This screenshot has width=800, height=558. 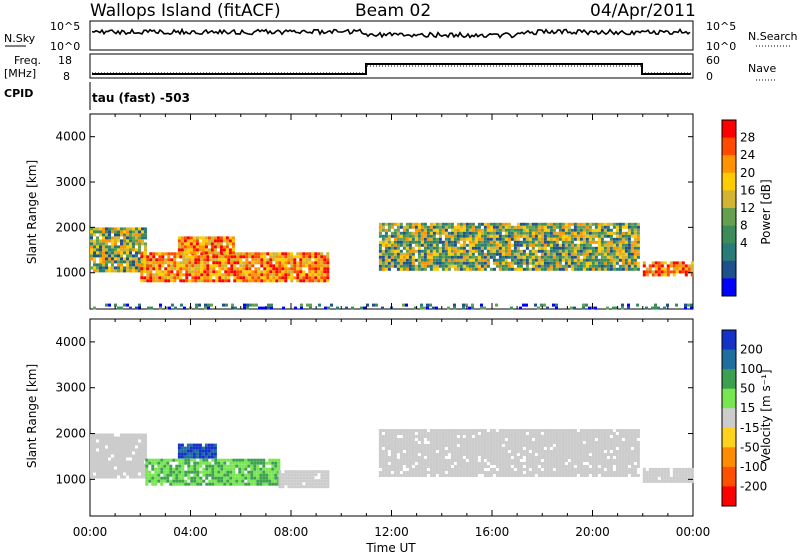 What do you see at coordinates (391, 33) in the screenshot?
I see `nsky-trace` at bounding box center [391, 33].